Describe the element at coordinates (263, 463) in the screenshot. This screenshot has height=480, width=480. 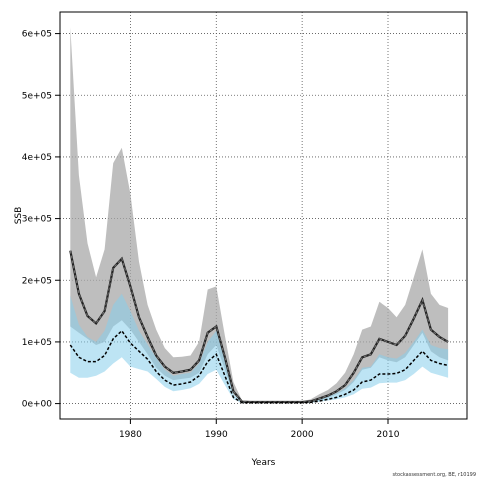
I see `x-axis-label: Years` at that location.